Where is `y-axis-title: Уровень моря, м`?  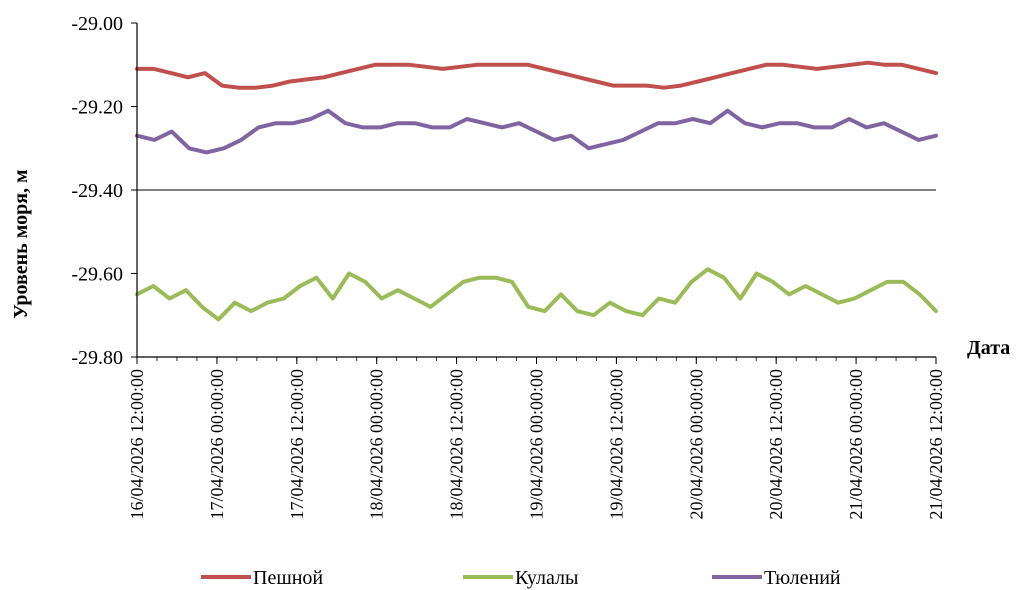 y-axis-title: Уровень моря, м is located at coordinates (21, 243).